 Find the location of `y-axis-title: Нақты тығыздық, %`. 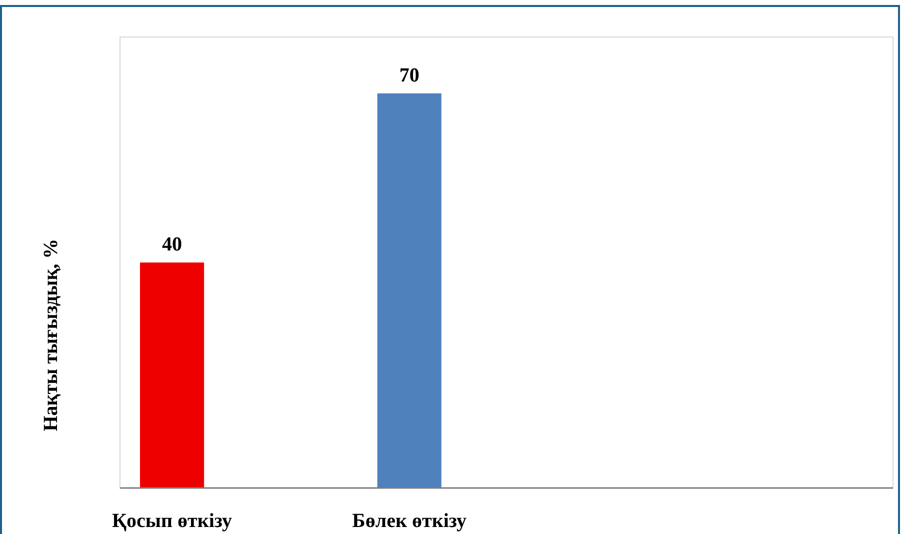

y-axis-title: Нақты тығыздық, % is located at coordinates (51, 335).